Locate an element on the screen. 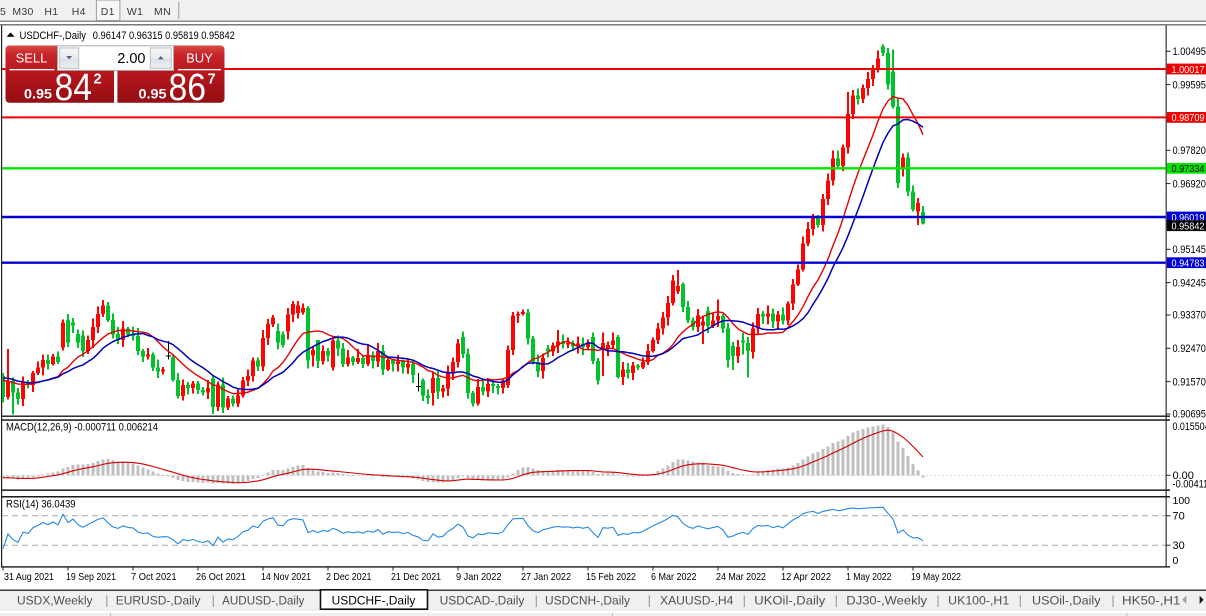 The width and height of the screenshot is (1206, 616). svg-text: 1 May 2022 is located at coordinates (869, 577).